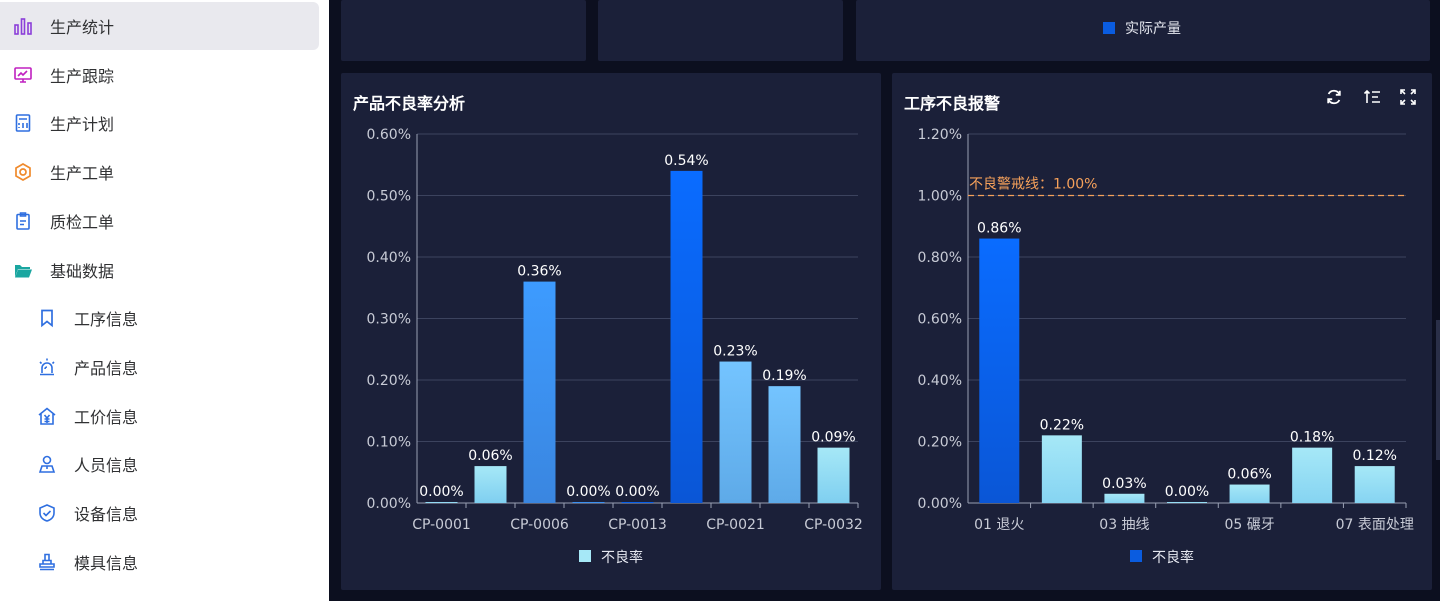  I want to click on data-label: 0.22%, so click(1062, 425).